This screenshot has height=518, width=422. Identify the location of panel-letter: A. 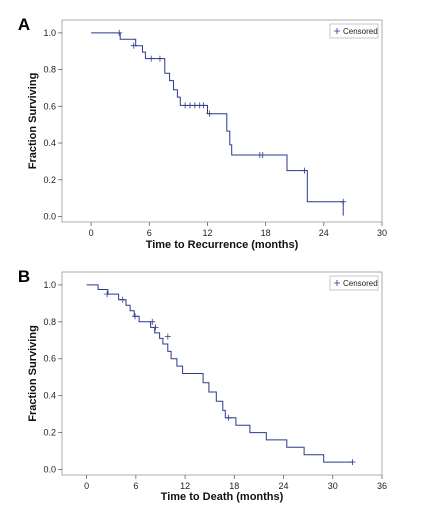
(24, 24).